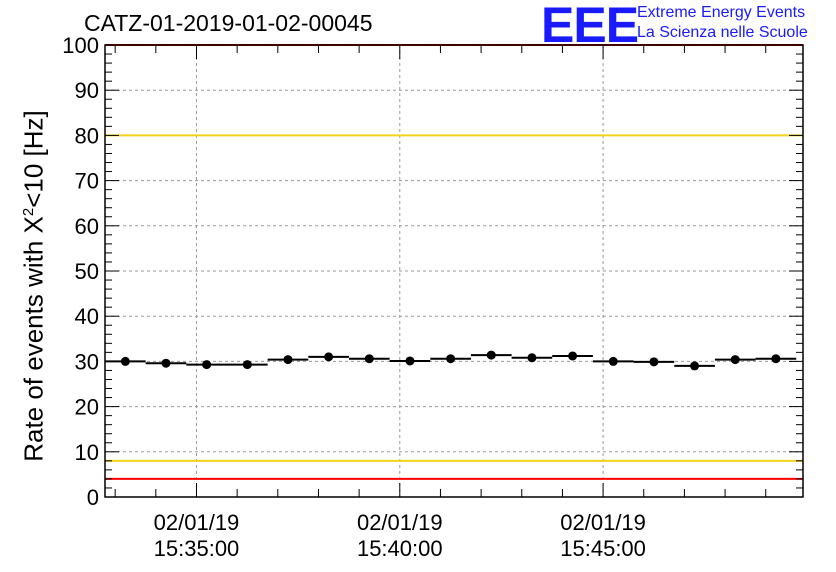 This screenshot has height=572, width=836. I want to click on logo-text-line-2: La Scienza nelle Scuole, so click(722, 32).